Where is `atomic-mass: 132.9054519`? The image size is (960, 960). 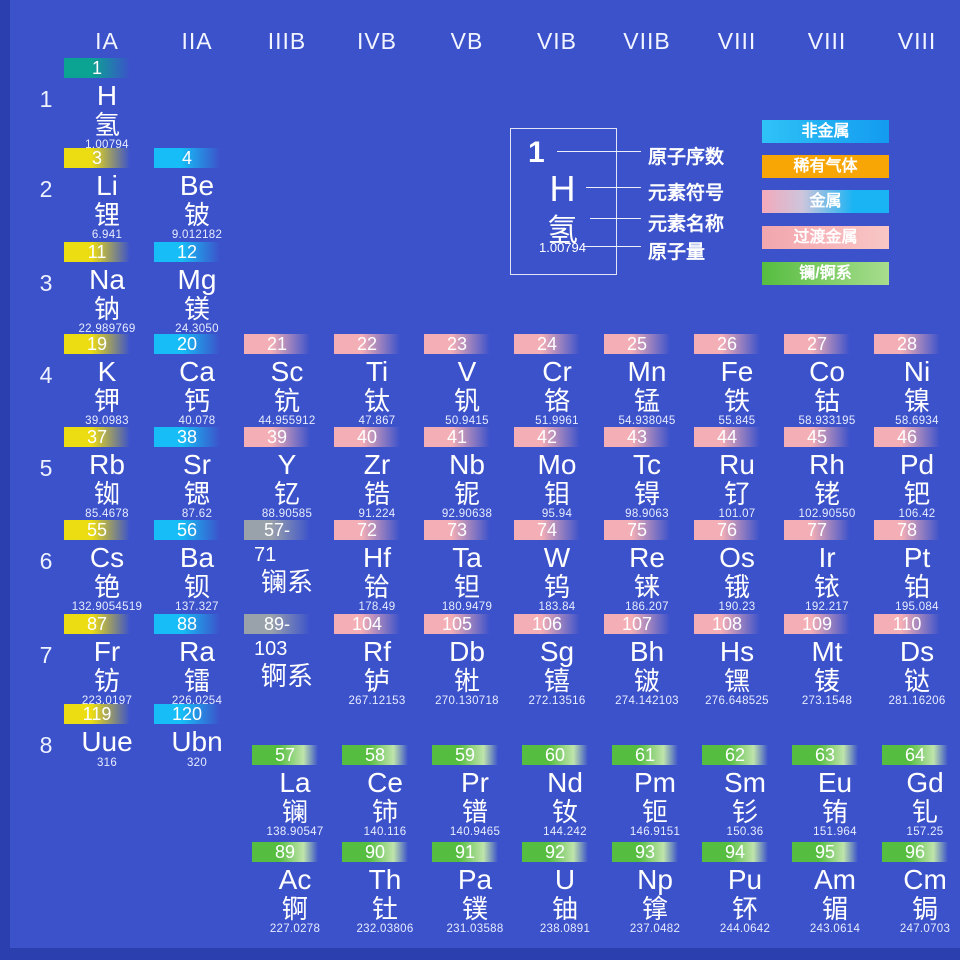
atomic-mass: 132.9054519 is located at coordinates (107, 607).